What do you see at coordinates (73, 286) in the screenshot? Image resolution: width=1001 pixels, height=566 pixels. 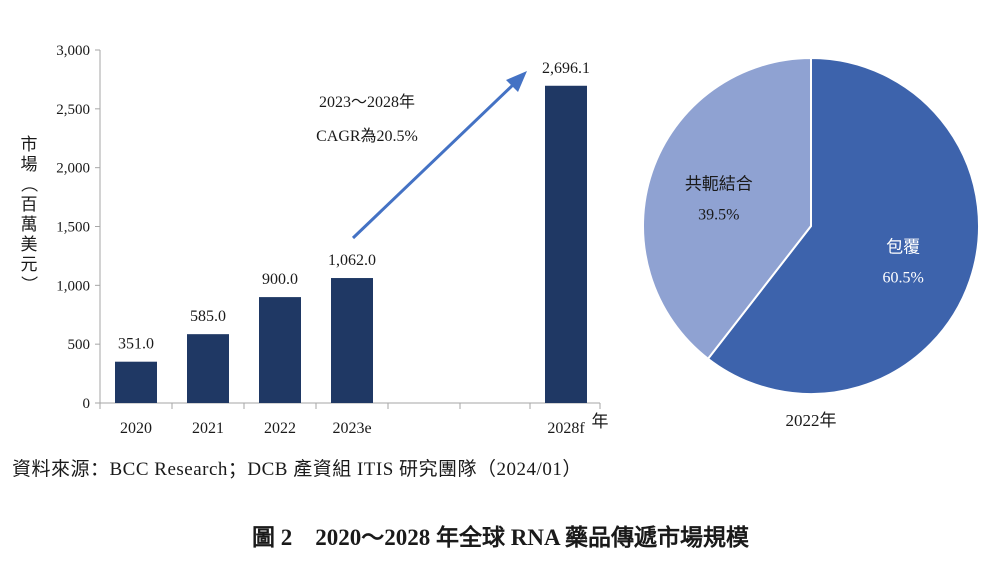 I see `y-tick-label: 1,000` at bounding box center [73, 286].